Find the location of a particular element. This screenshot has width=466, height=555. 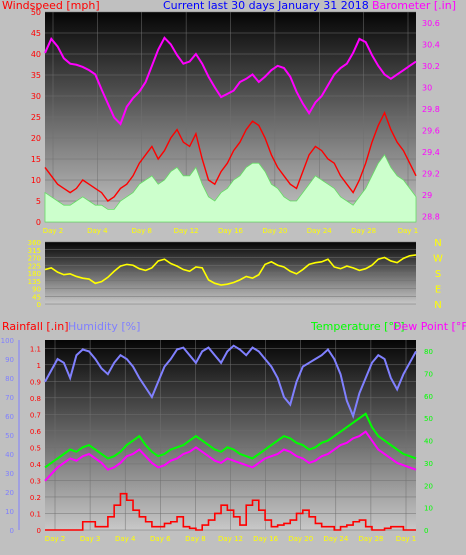

series-humidity is located at coordinates (230, 382).